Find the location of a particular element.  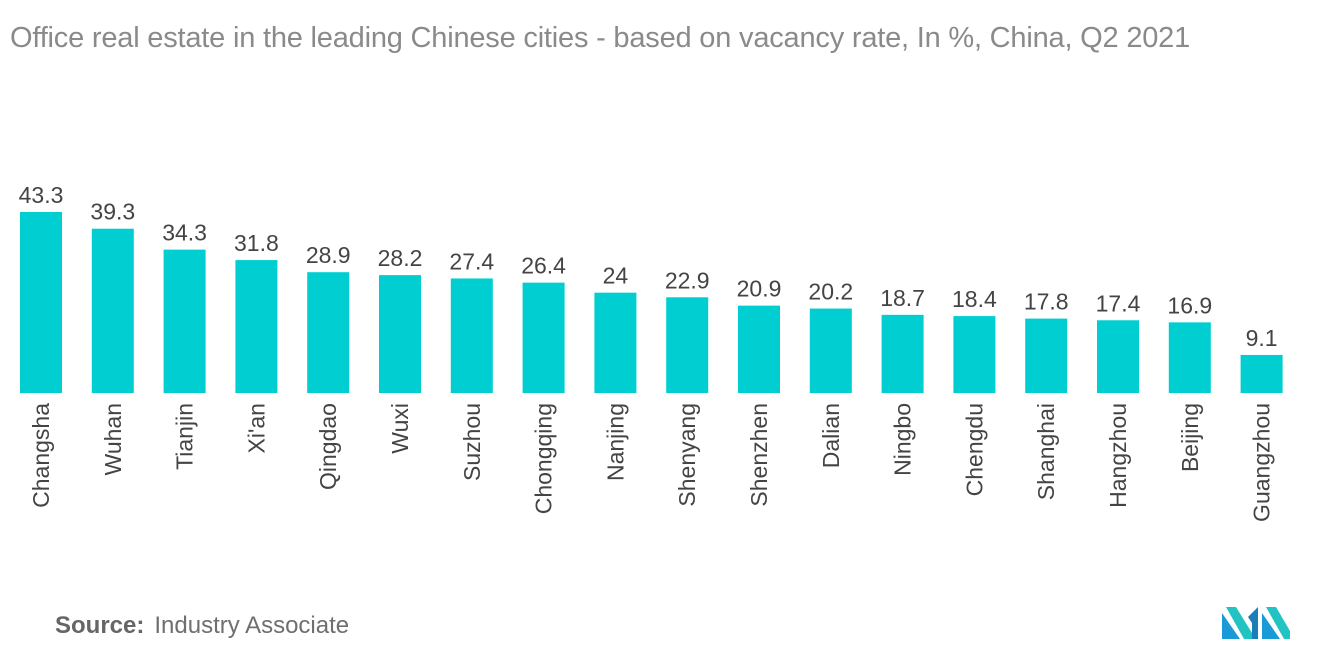

x-tick-label: Wuhan is located at coordinates (113, 439).